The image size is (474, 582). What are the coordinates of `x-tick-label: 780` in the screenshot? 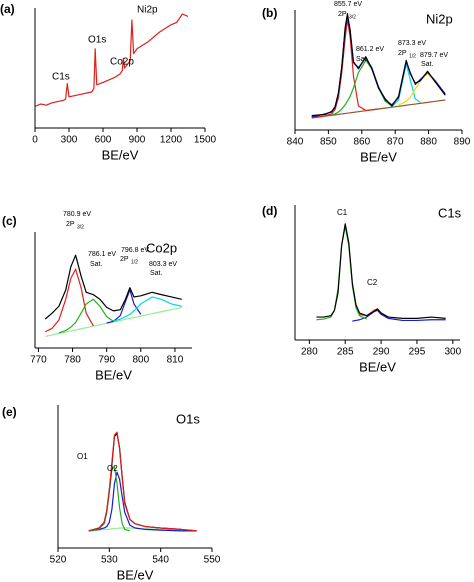 It's located at (72, 360).